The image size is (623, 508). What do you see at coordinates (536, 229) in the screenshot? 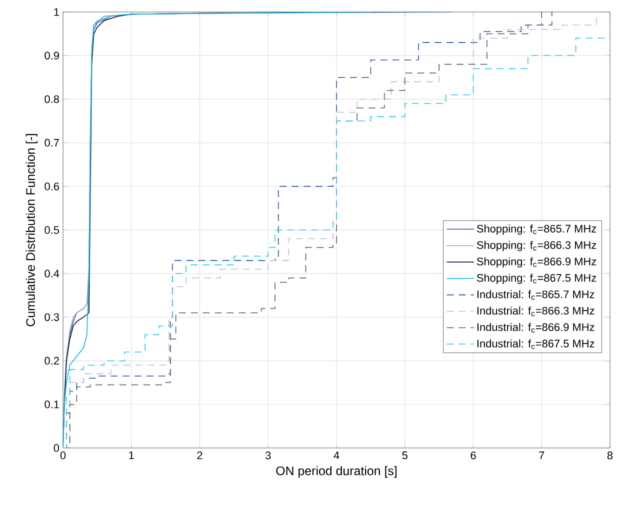
I see `legend-label: Shopping: f$_{c}$=865.7 MHz` at bounding box center [536, 229].